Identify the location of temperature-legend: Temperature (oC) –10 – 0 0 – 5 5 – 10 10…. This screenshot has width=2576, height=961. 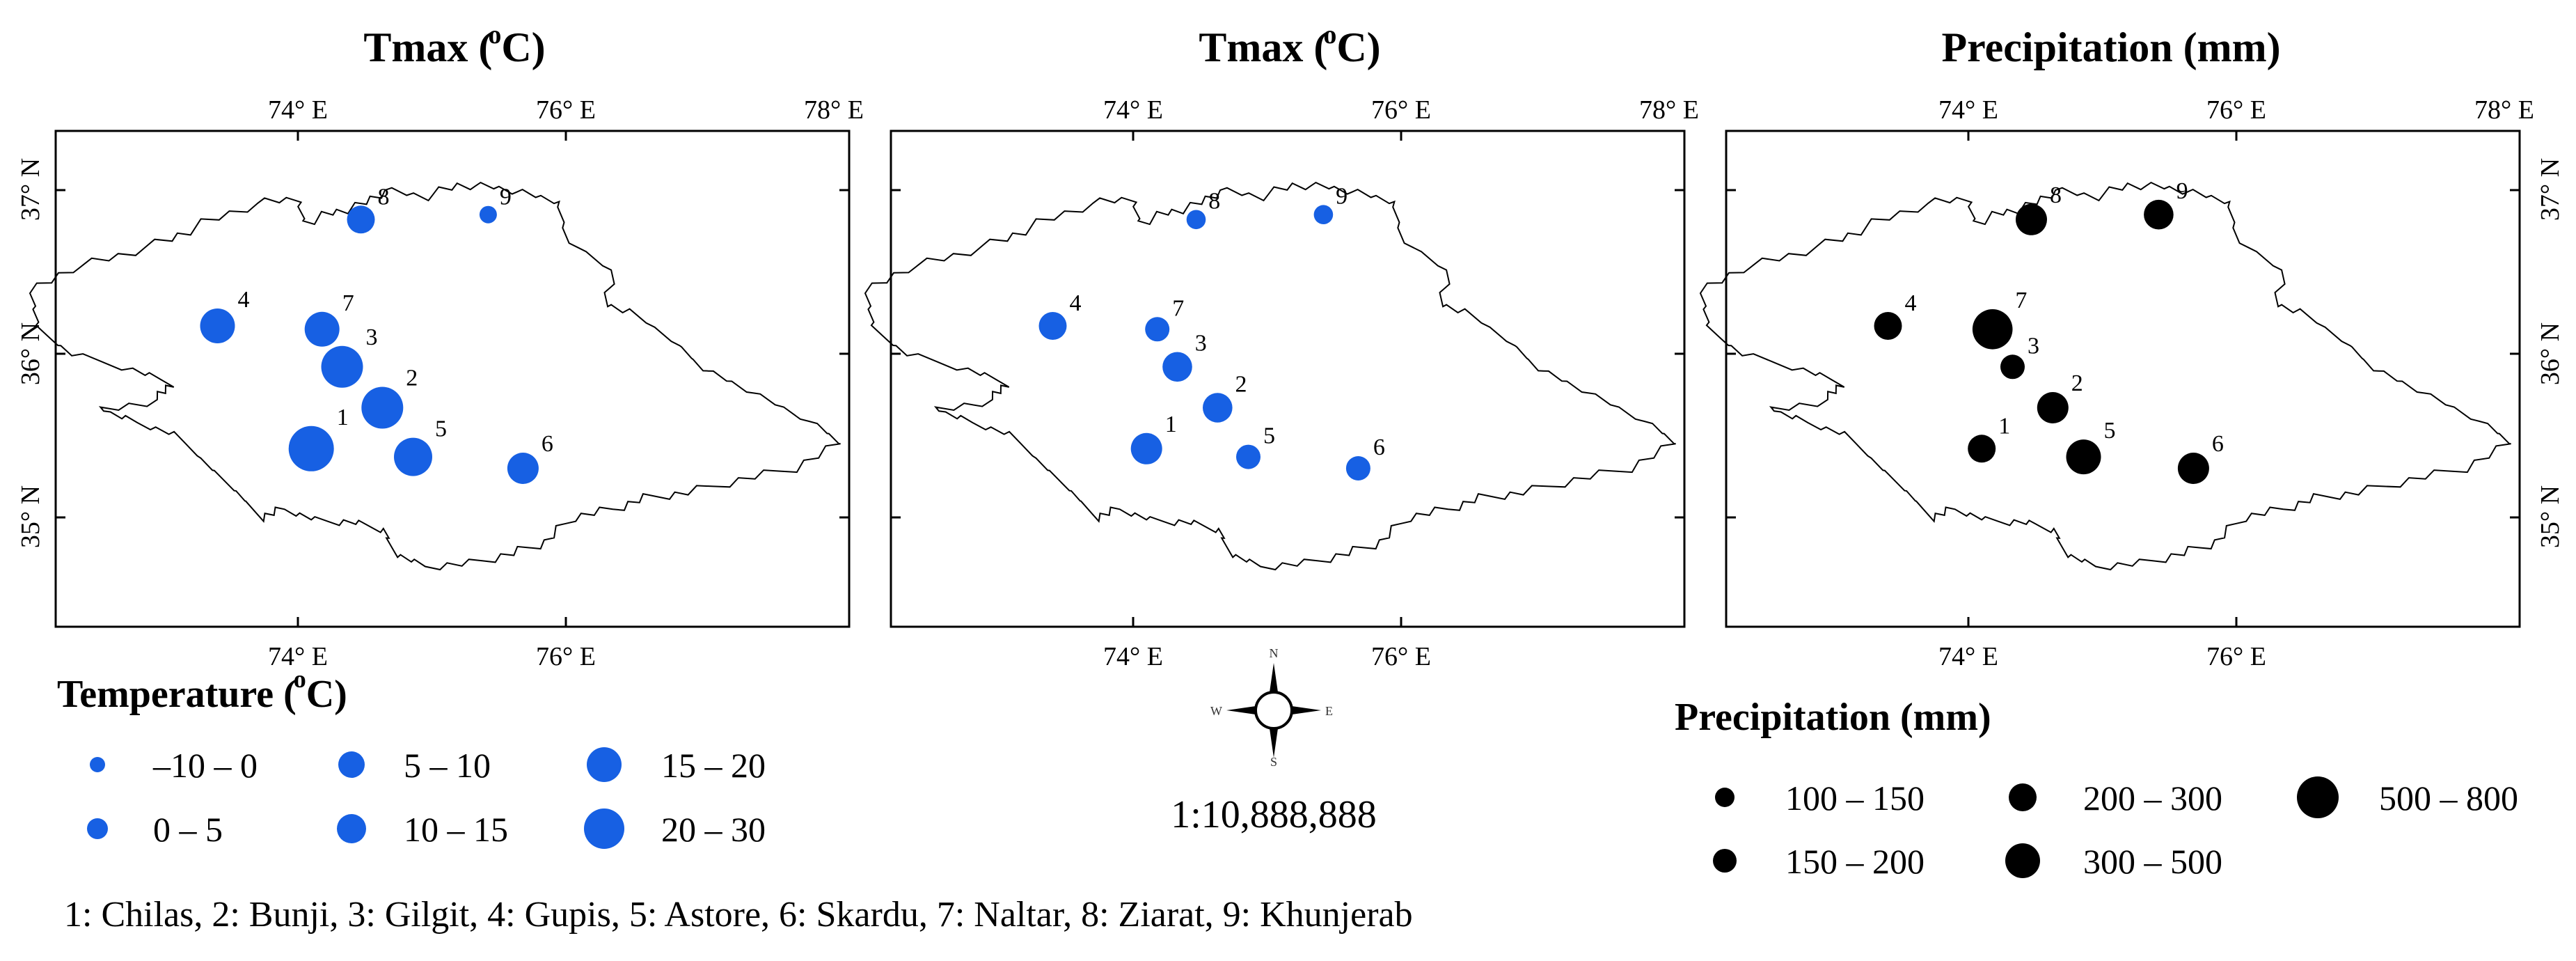
(411, 757).